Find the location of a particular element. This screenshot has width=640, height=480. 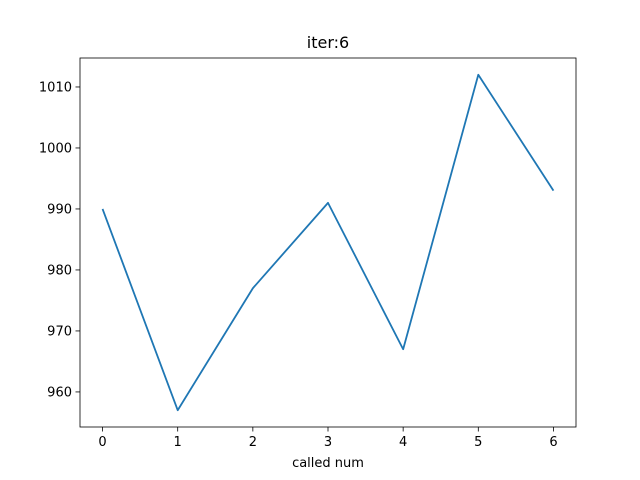

chart-title: iter:6 is located at coordinates (328, 42).